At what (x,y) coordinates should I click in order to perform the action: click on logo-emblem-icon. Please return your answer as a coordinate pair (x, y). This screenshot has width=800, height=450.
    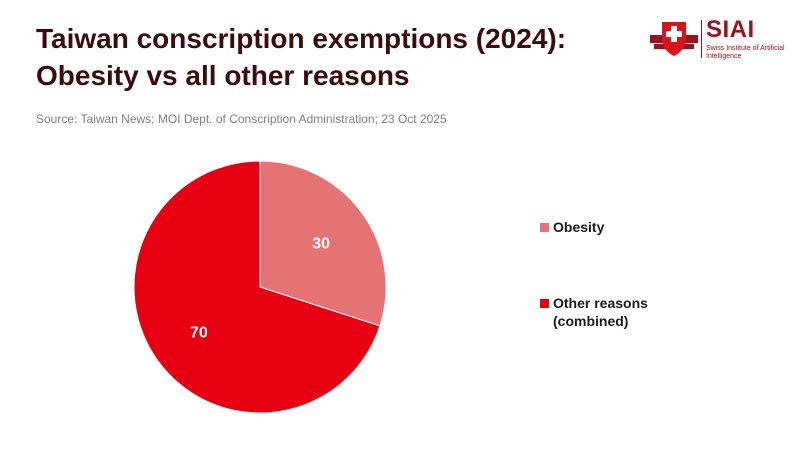
    Looking at the image, I should click on (674, 39).